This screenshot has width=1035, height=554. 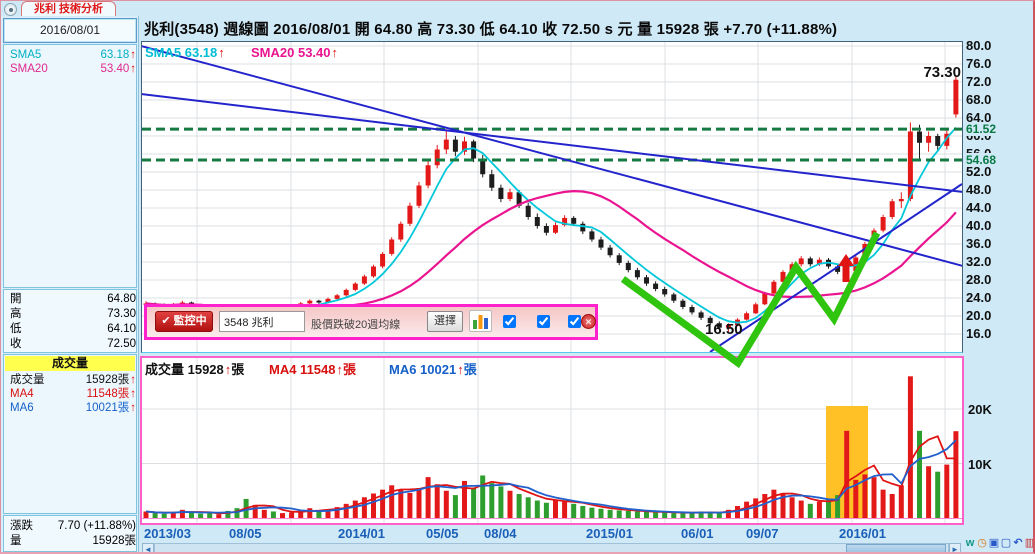 I want to click on monitor-alert-bar: ✔ 監控中 股價跌破20週均線 選擇 ✕, so click(x=371, y=322).